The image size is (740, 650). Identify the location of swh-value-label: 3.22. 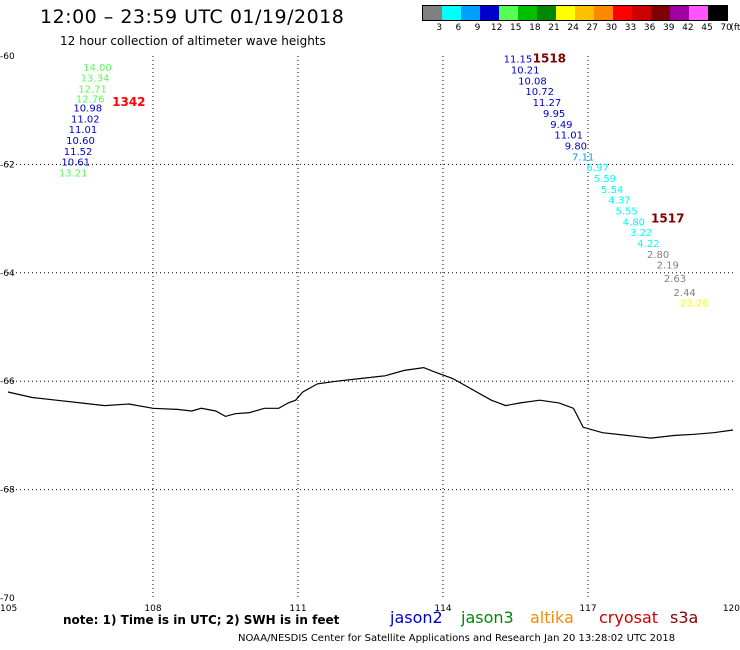
(641, 233).